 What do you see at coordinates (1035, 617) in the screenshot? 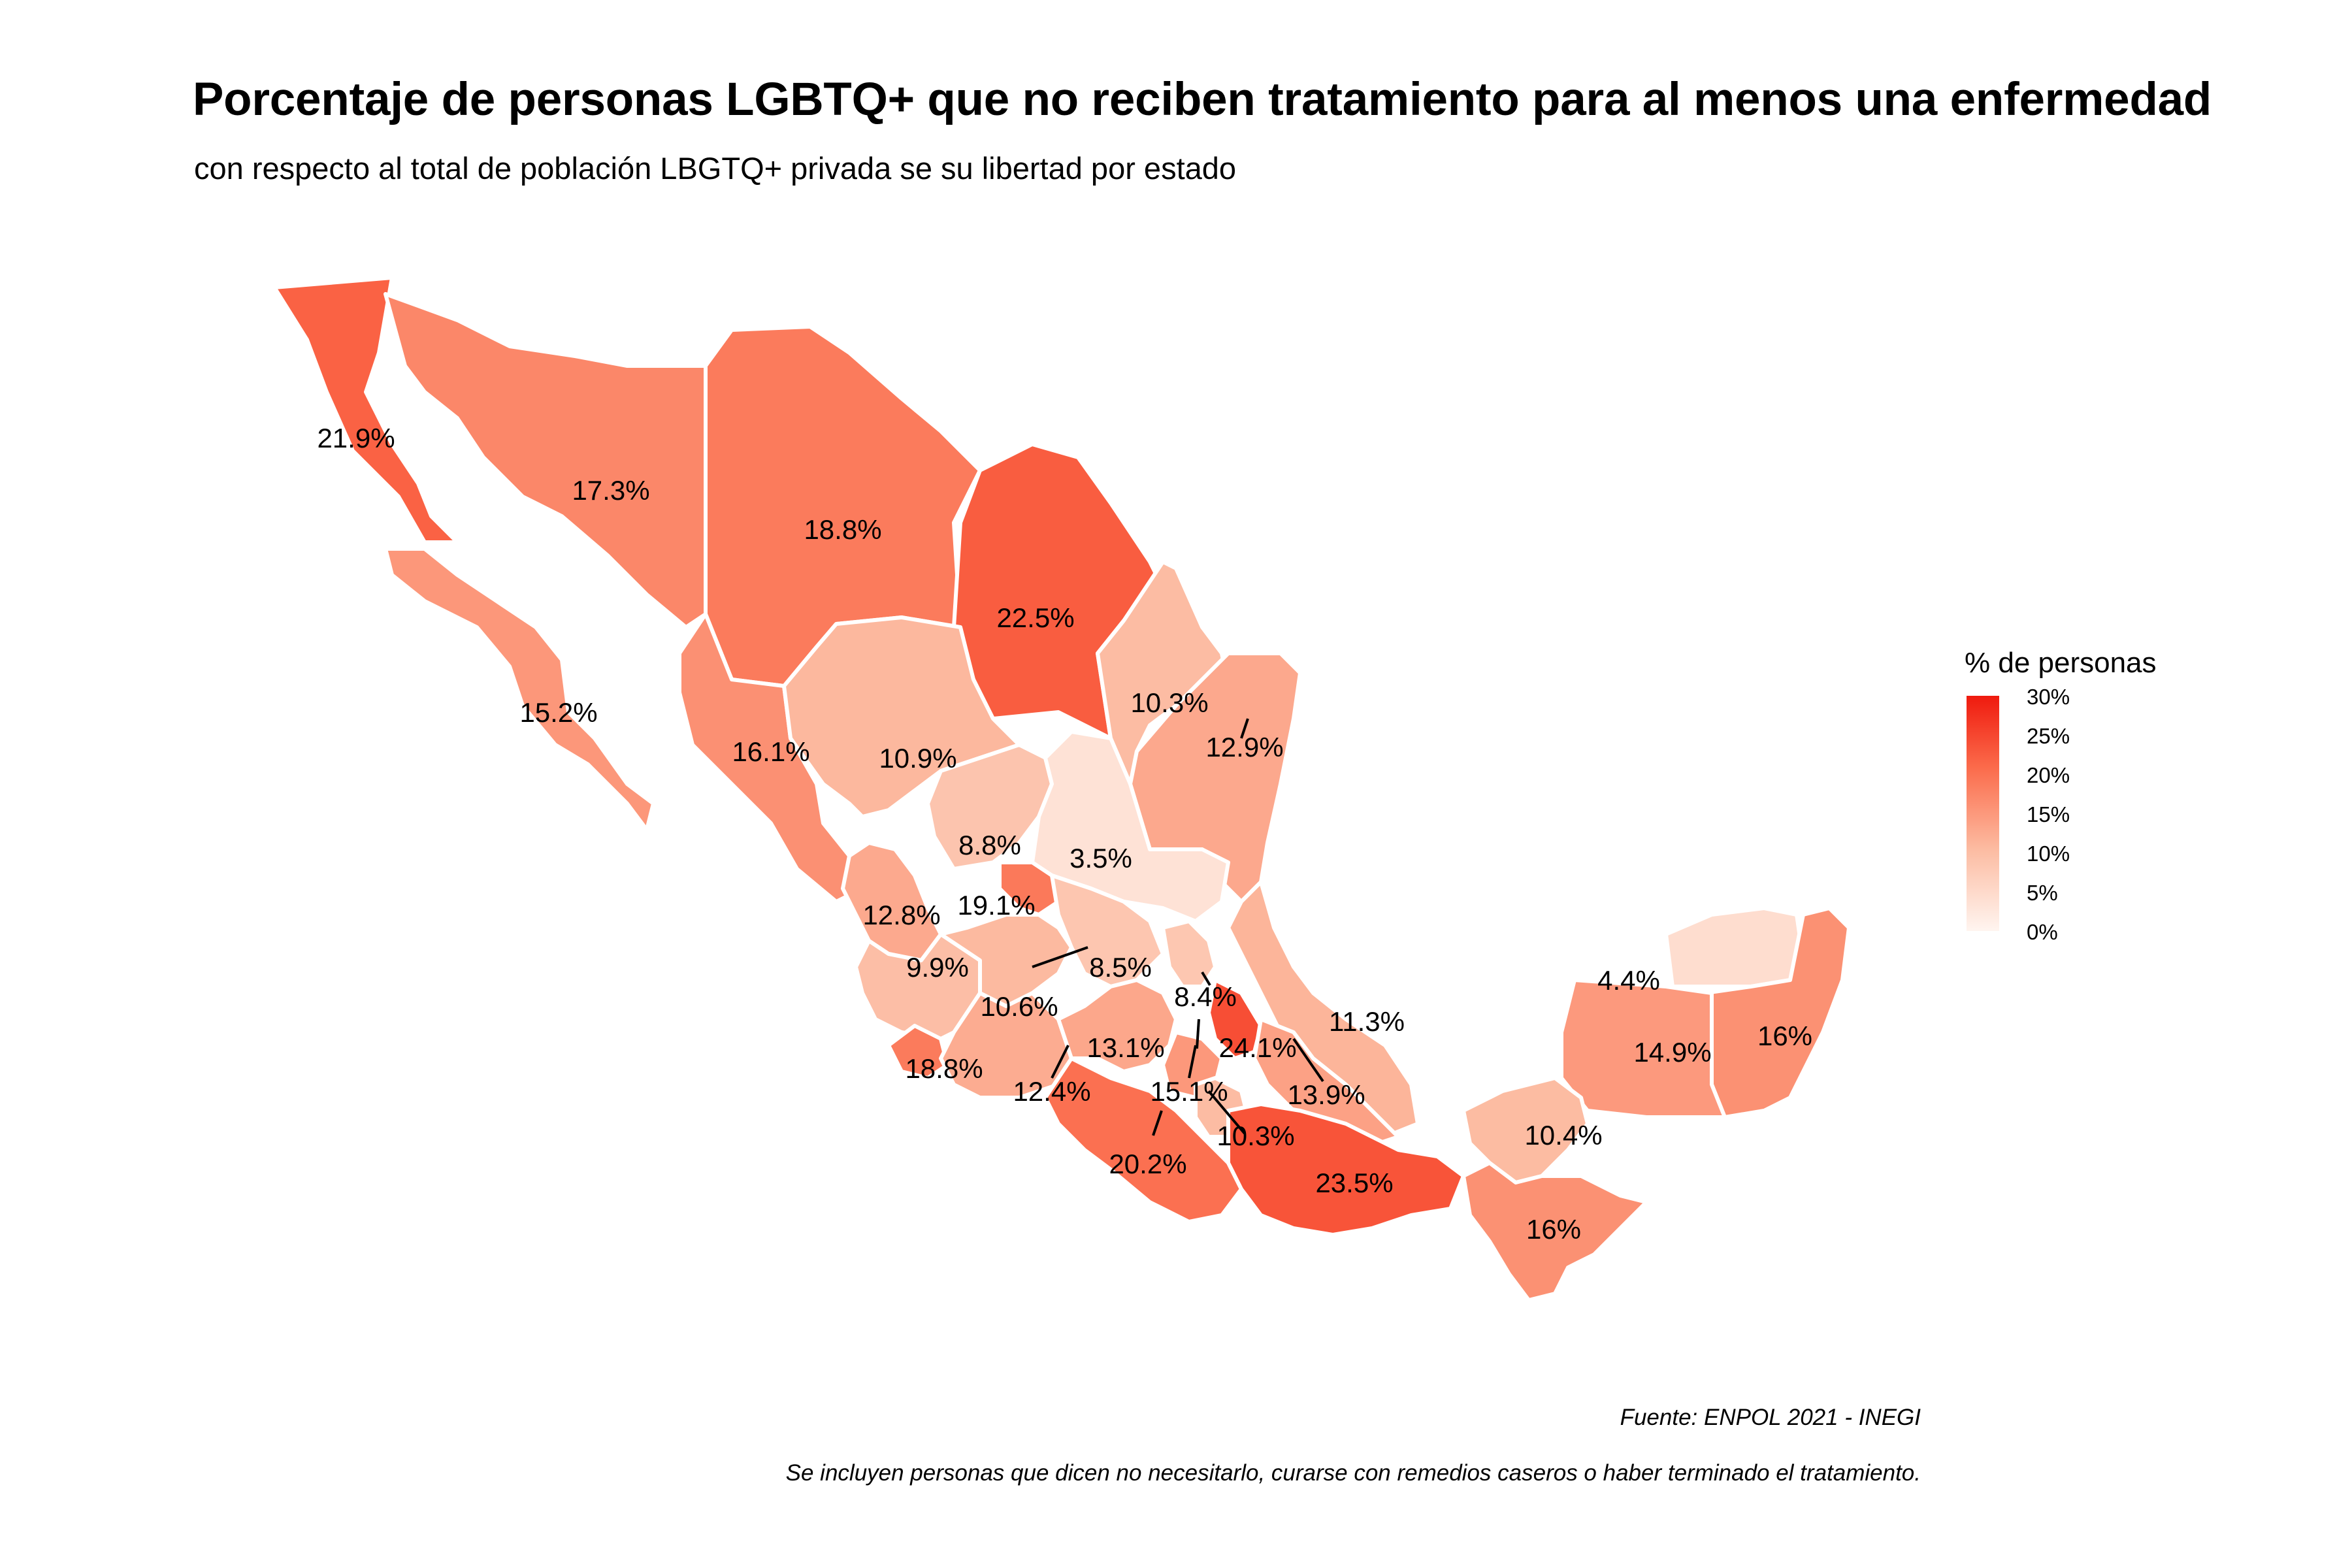
I see `state-value-label: 22.5%` at bounding box center [1035, 617].